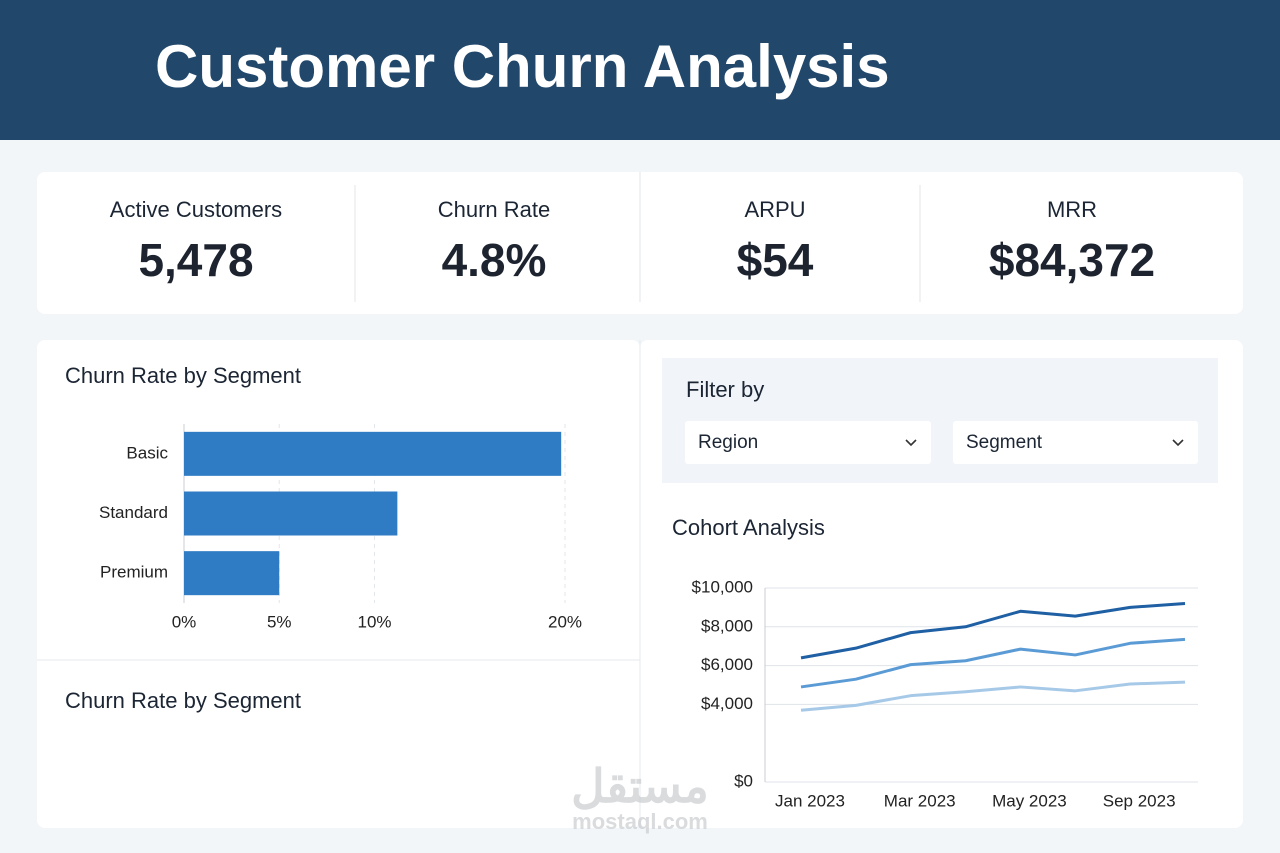  Describe the element at coordinates (640, 821) in the screenshot. I see `watermark-url: mostaql.com` at that location.